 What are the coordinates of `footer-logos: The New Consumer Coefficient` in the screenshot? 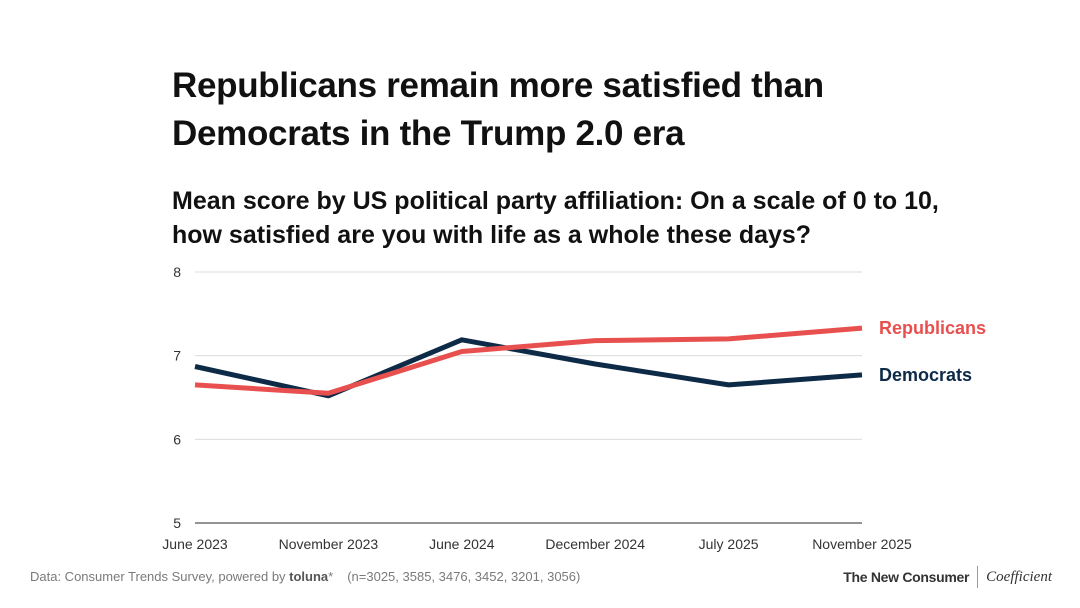 It's located at (947, 577).